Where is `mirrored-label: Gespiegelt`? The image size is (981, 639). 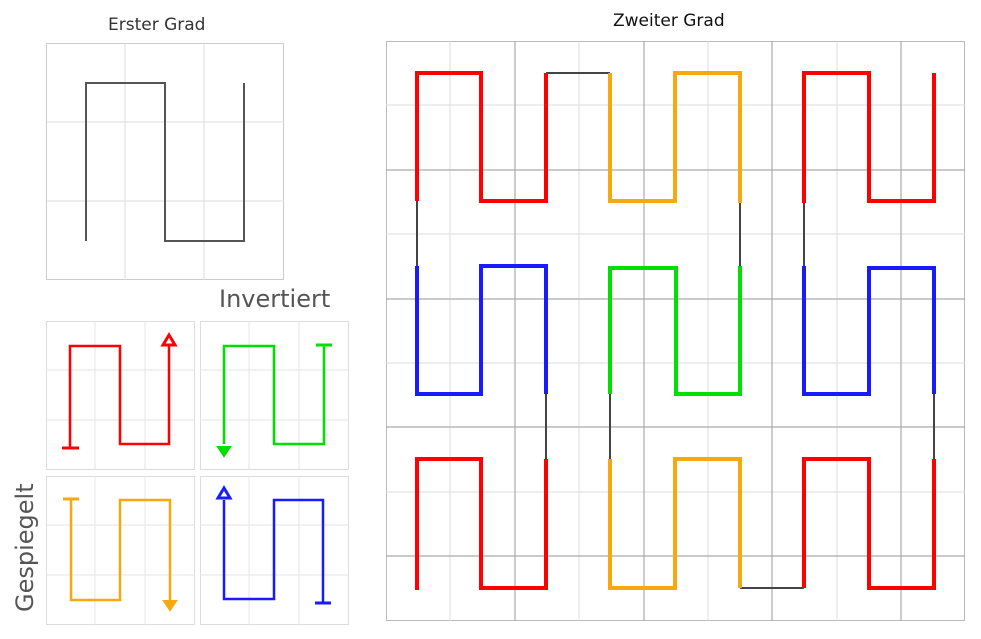 mirrored-label: Gespiegelt is located at coordinates (25, 547).